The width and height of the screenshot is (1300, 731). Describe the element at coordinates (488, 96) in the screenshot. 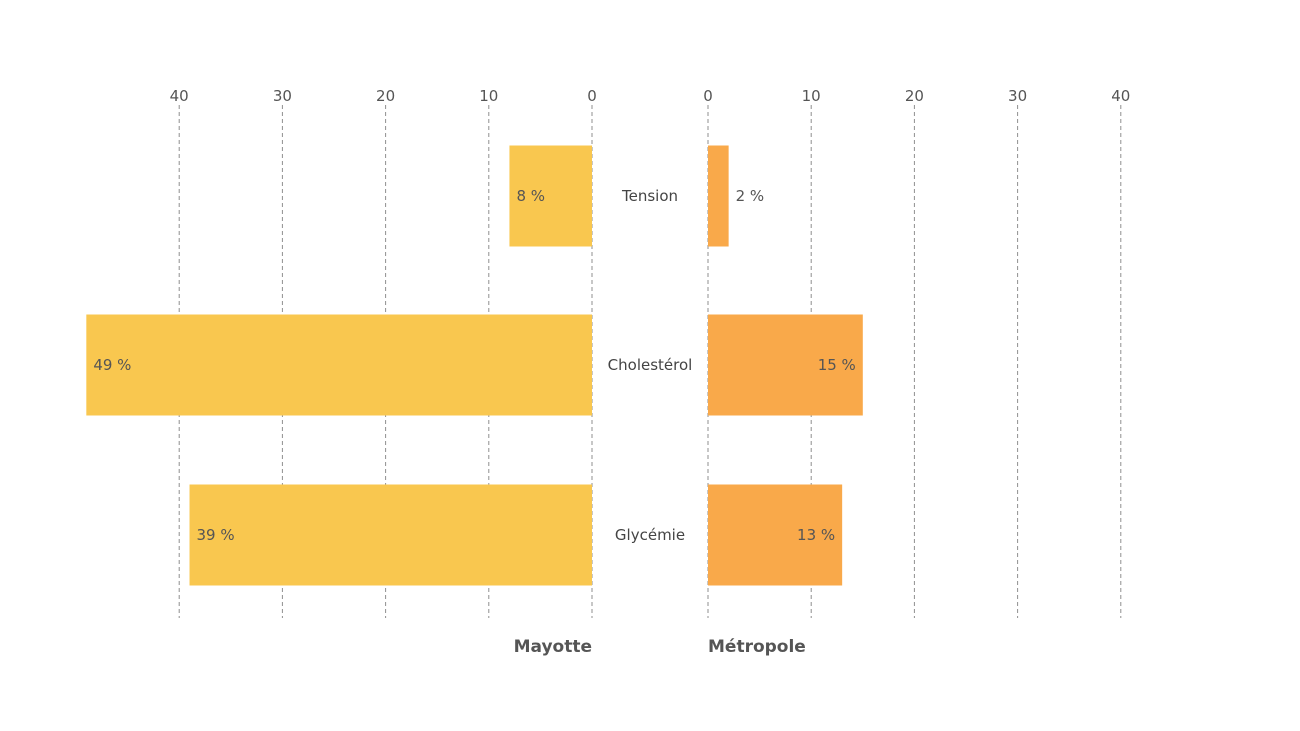

I see `tick-label-left-10: 10` at that location.